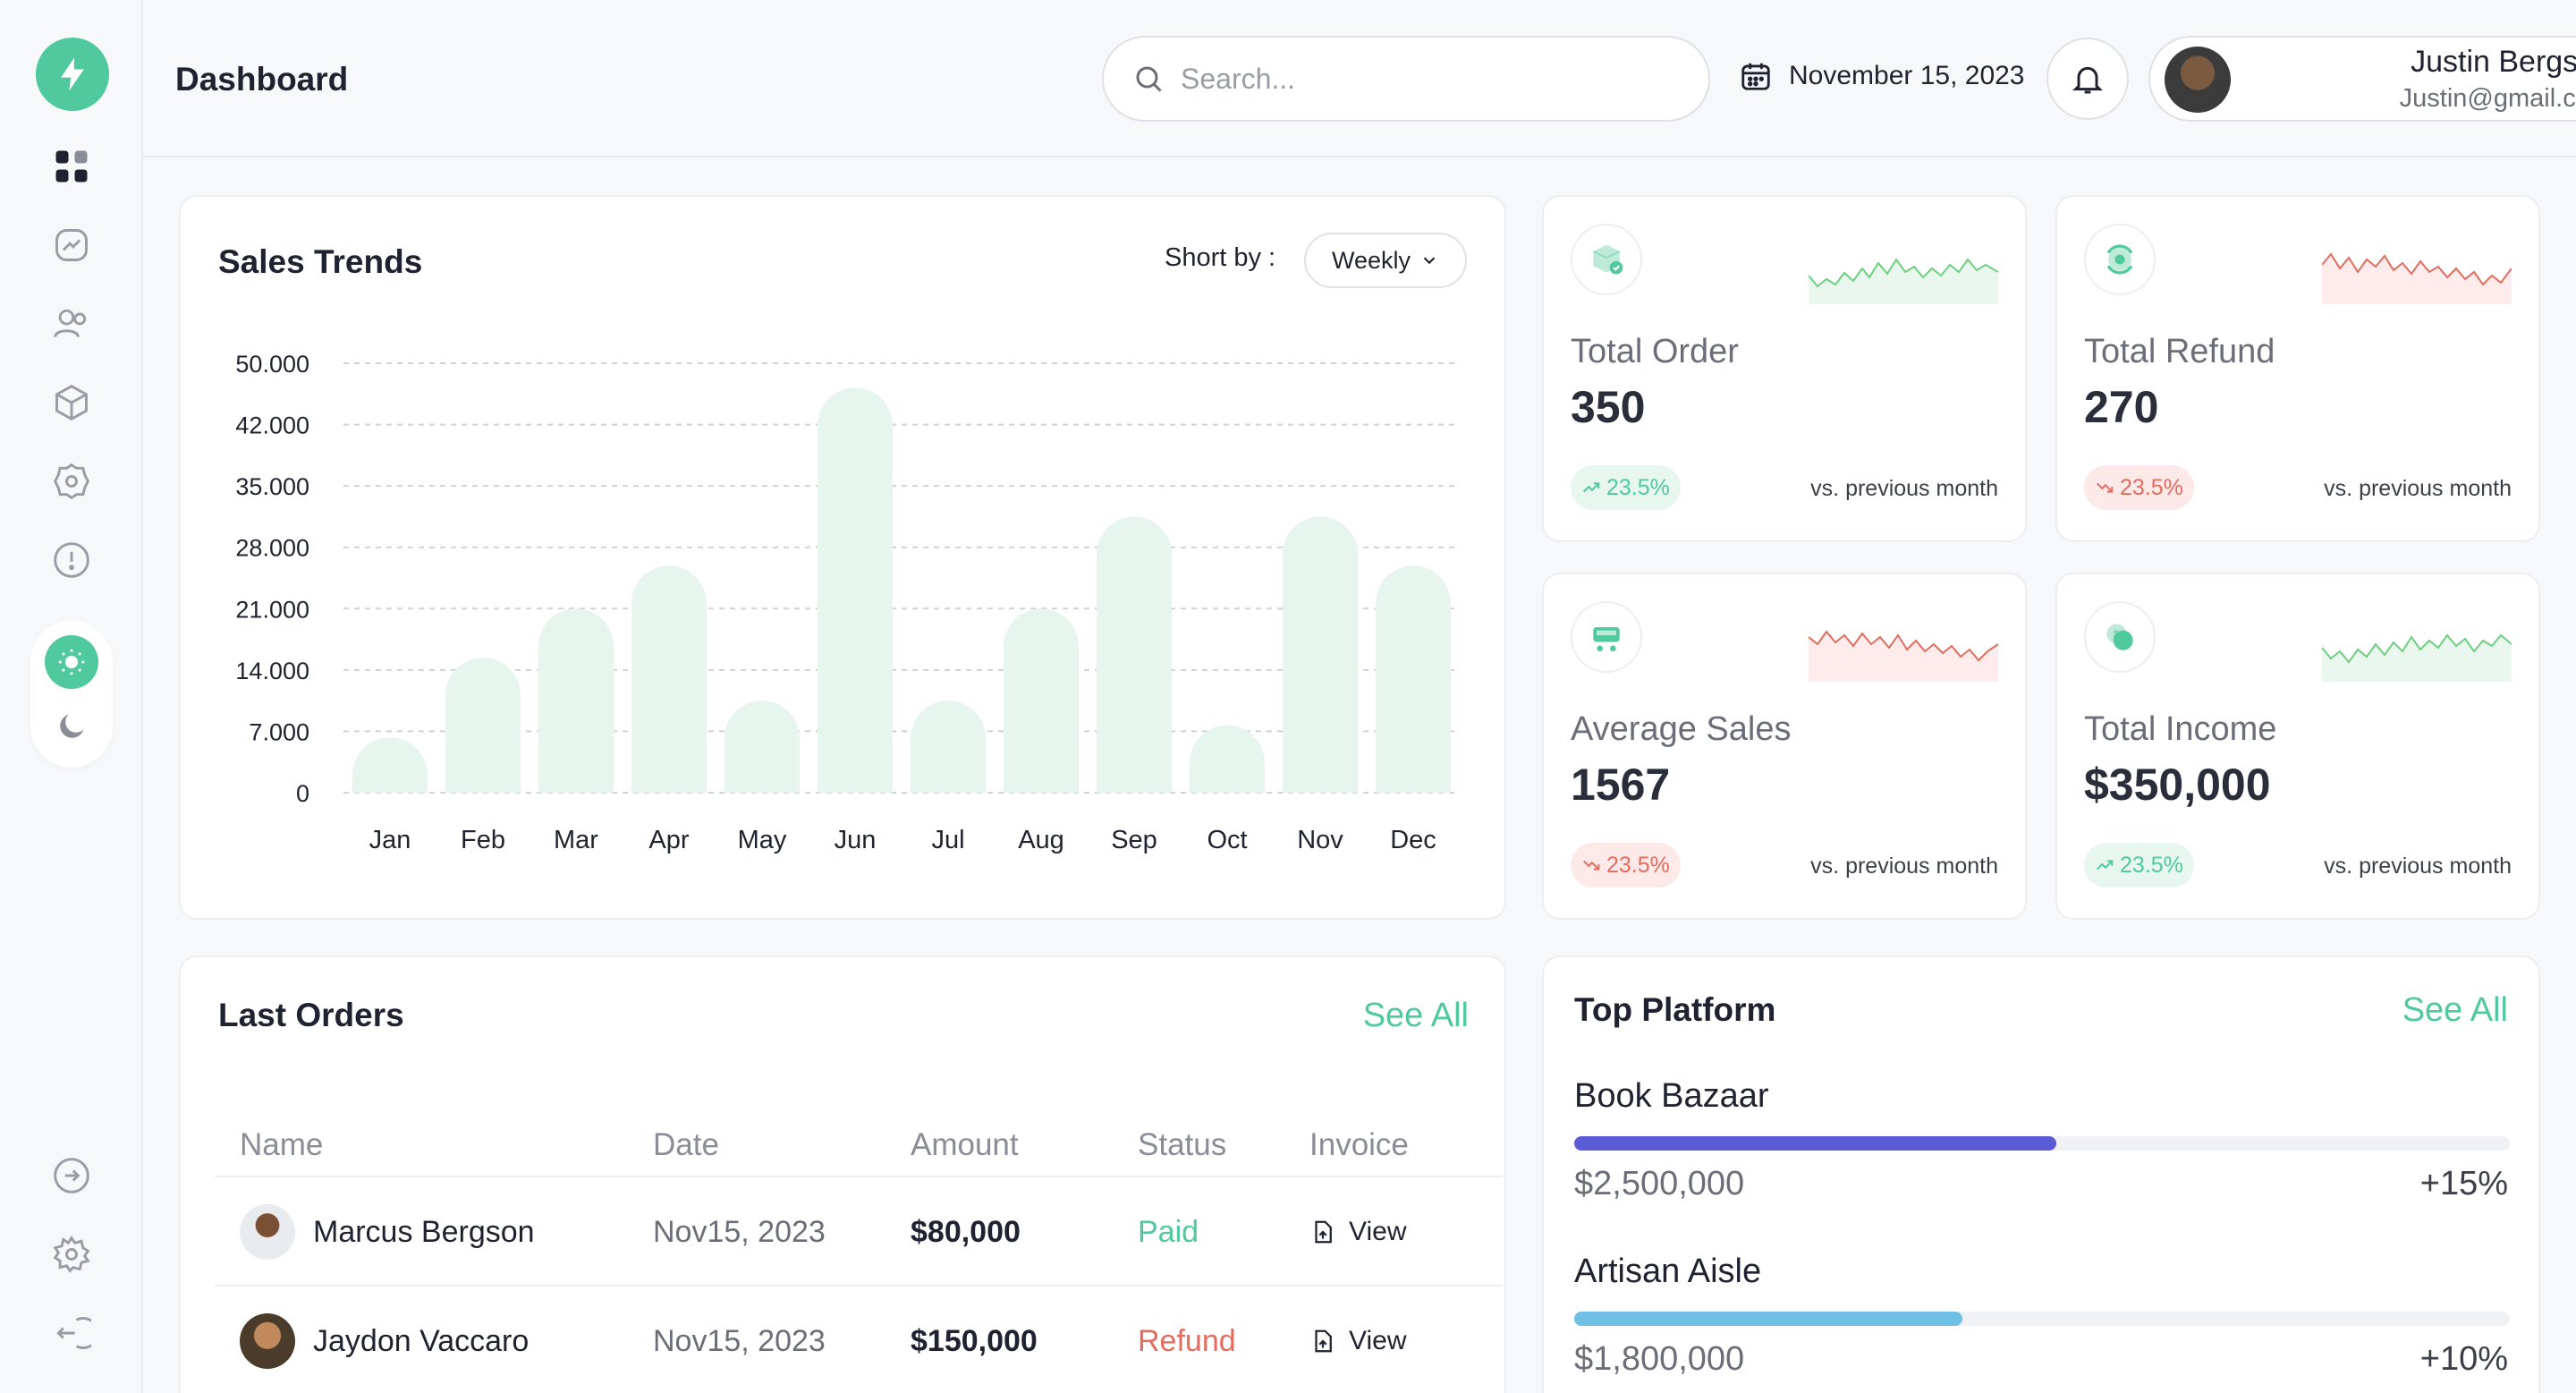 The width and height of the screenshot is (2576, 1393). Describe the element at coordinates (1659, 1359) in the screenshot. I see `platform-amount: $1,800,000` at that location.